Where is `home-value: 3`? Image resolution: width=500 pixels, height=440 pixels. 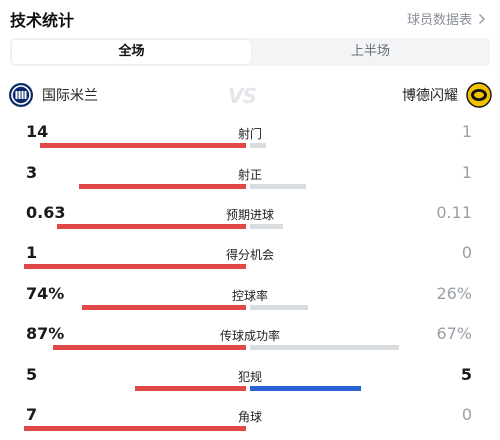
home-value: 3 is located at coordinates (32, 172).